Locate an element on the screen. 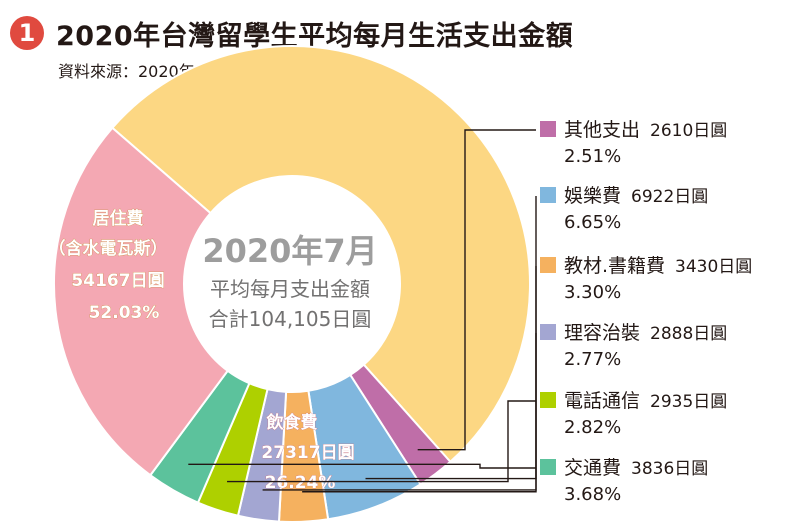 The image size is (800, 530). center-date: 2020年7月 is located at coordinates (289, 251).